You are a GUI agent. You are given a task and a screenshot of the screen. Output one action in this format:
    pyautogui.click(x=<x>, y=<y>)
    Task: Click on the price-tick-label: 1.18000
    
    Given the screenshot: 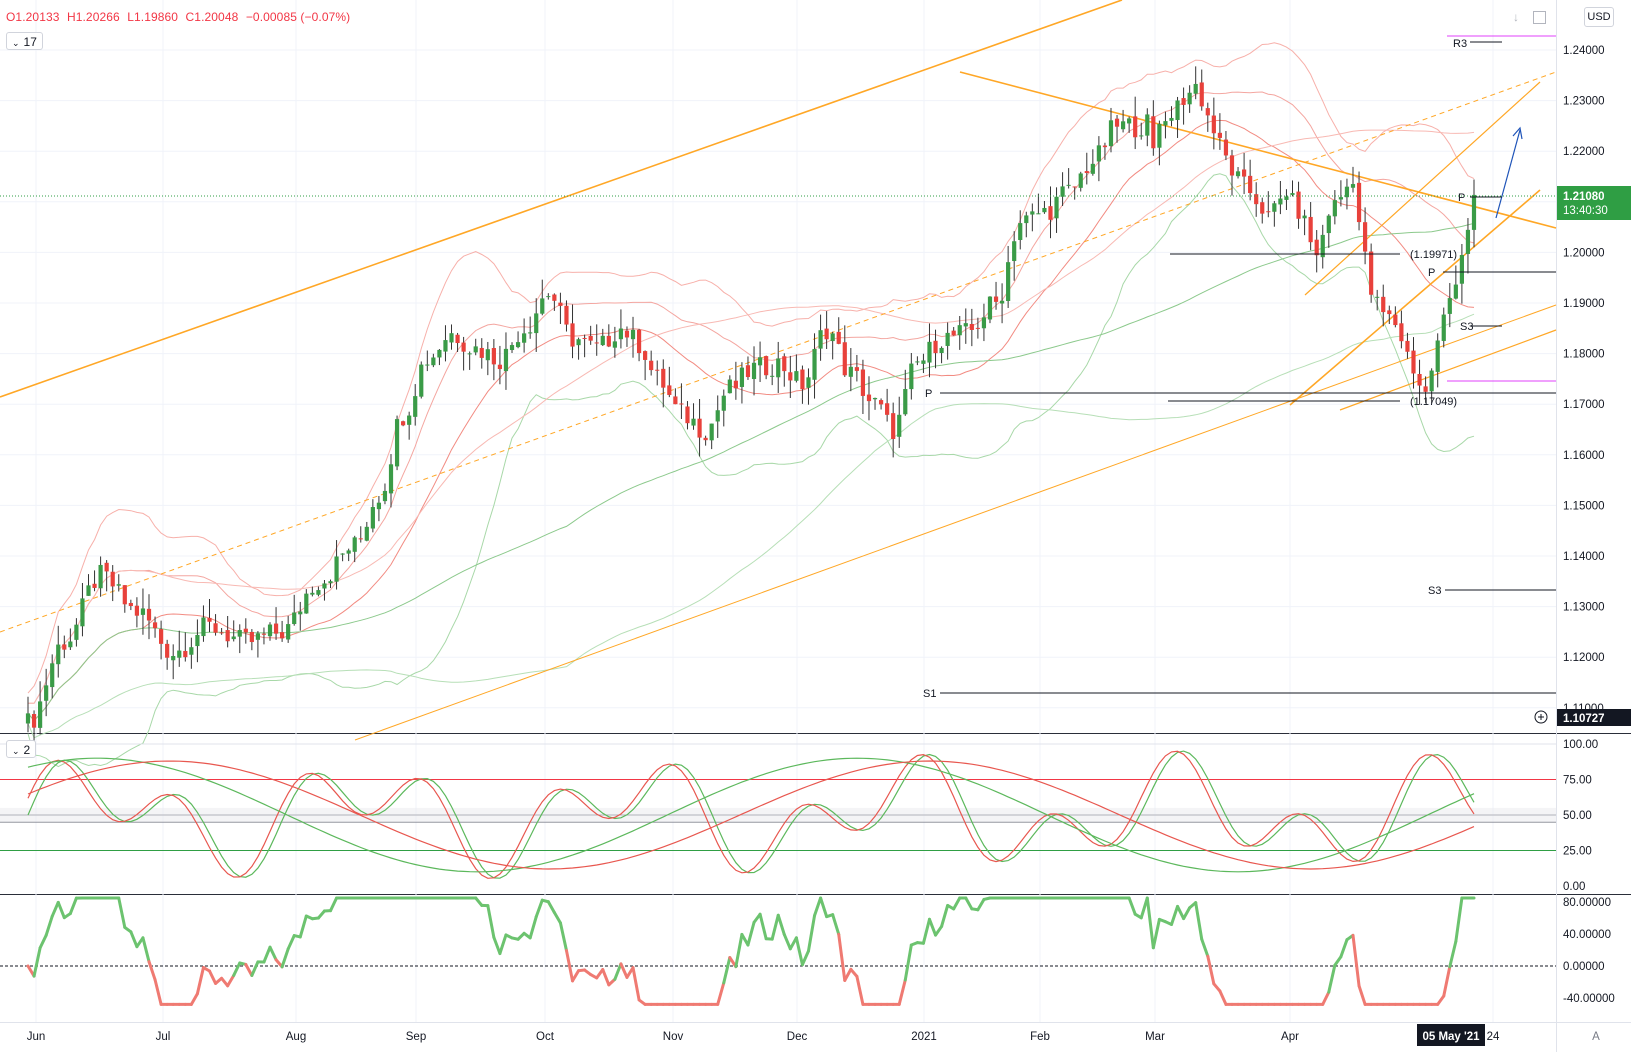 What is the action you would take?
    pyautogui.click(x=1584, y=355)
    